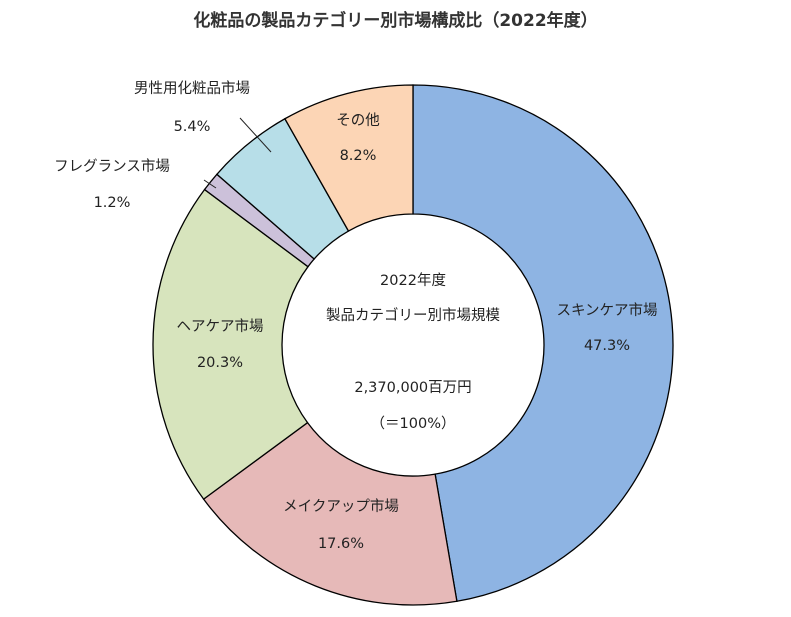  Describe the element at coordinates (606, 310) in the screenshot. I see `slice-label-skincare: スキンケア市場` at that location.